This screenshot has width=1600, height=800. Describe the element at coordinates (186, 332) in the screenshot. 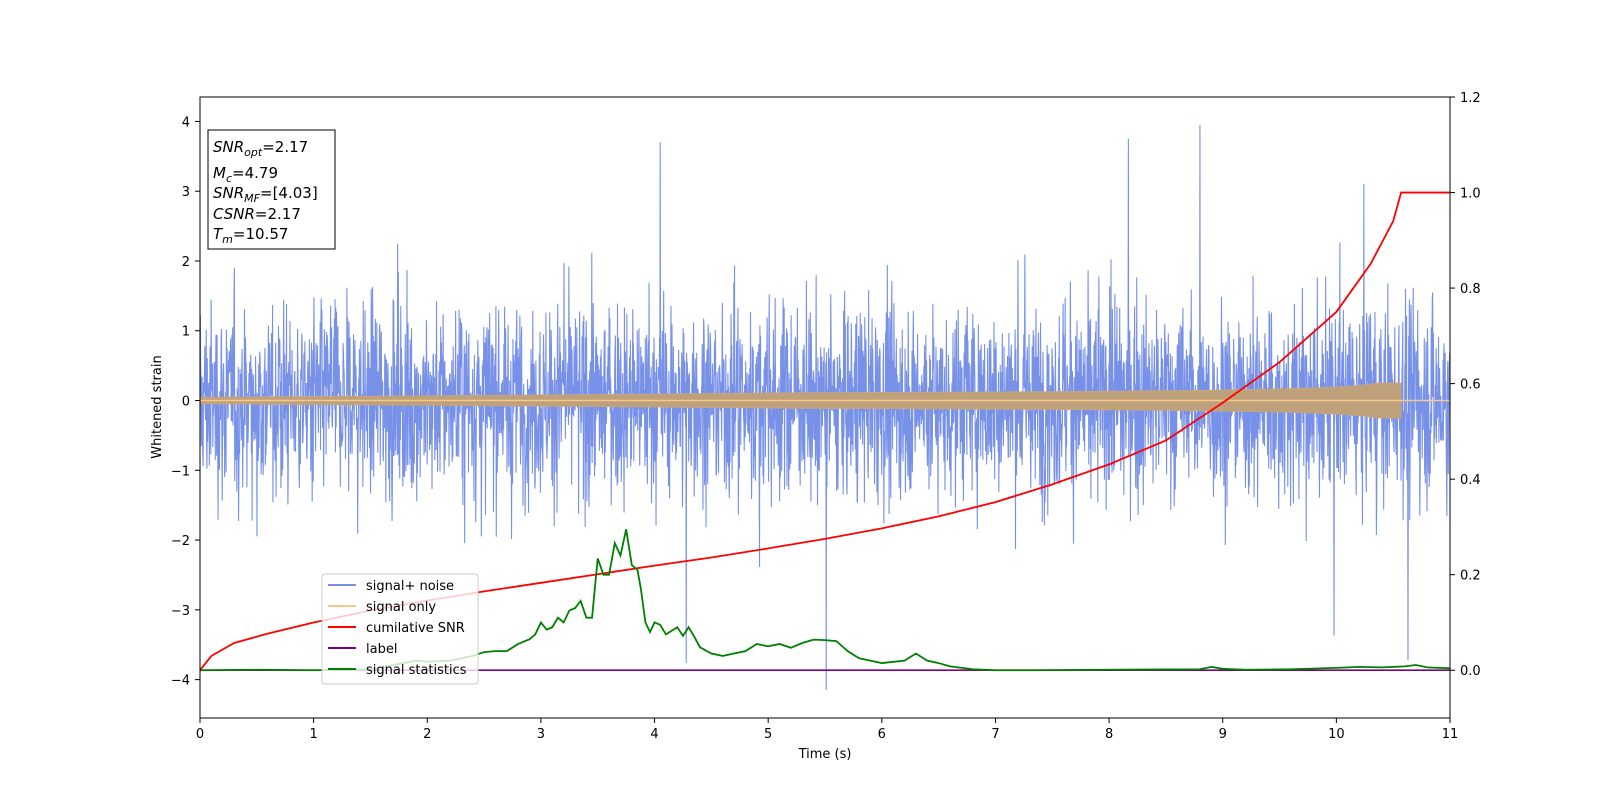

I see `y-tick-label: 1` at that location.